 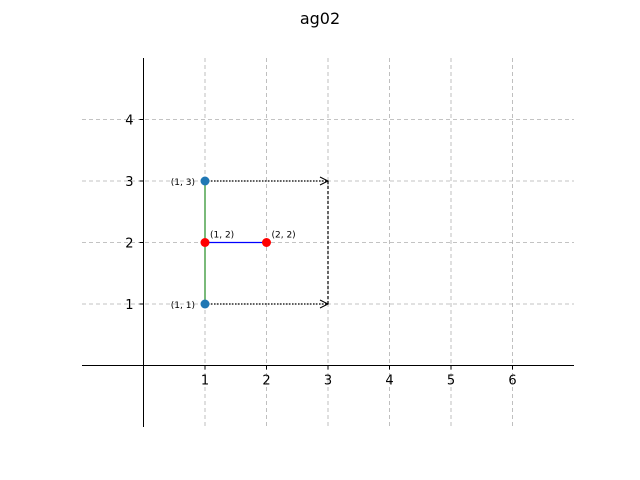 What do you see at coordinates (512, 381) in the screenshot?
I see `x-tick-label: 6` at bounding box center [512, 381].